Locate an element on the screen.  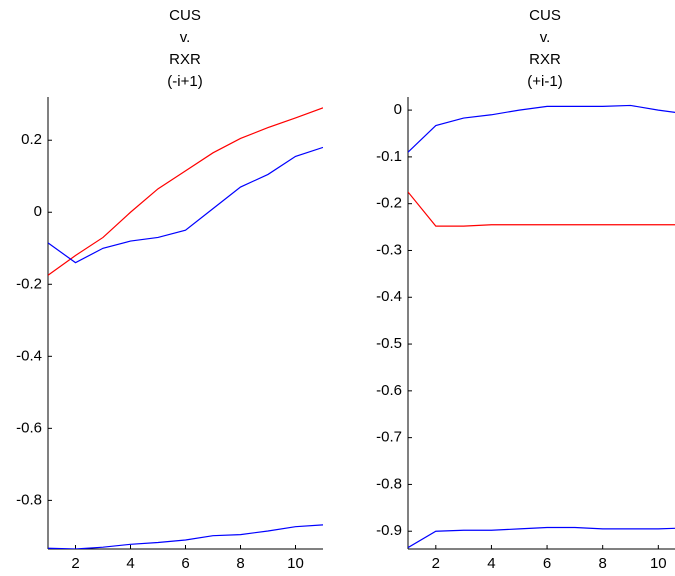
y-tick-label: -0.9 is located at coordinates (389, 530).